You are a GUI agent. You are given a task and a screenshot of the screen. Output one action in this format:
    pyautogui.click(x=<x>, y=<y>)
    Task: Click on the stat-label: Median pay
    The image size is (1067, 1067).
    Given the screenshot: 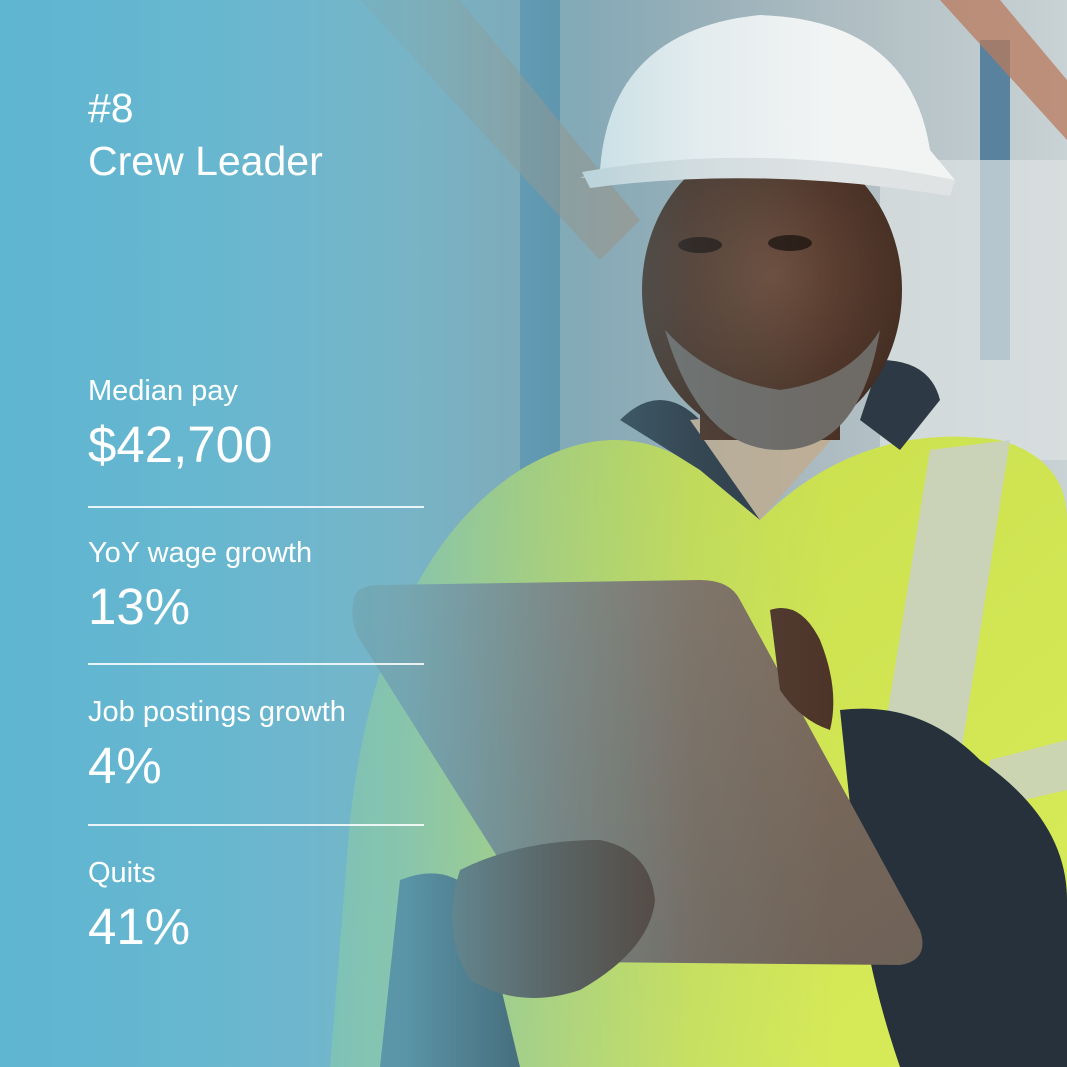 What is the action you would take?
    pyautogui.click(x=163, y=391)
    